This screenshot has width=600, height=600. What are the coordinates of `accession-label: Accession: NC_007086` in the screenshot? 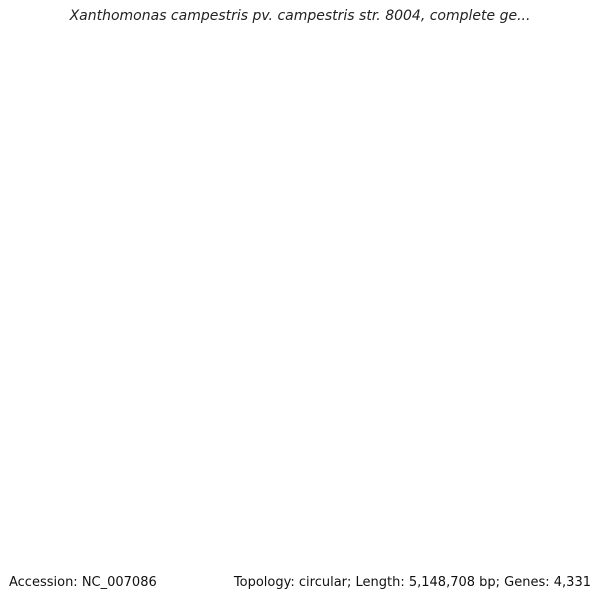 It's located at (84, 582).